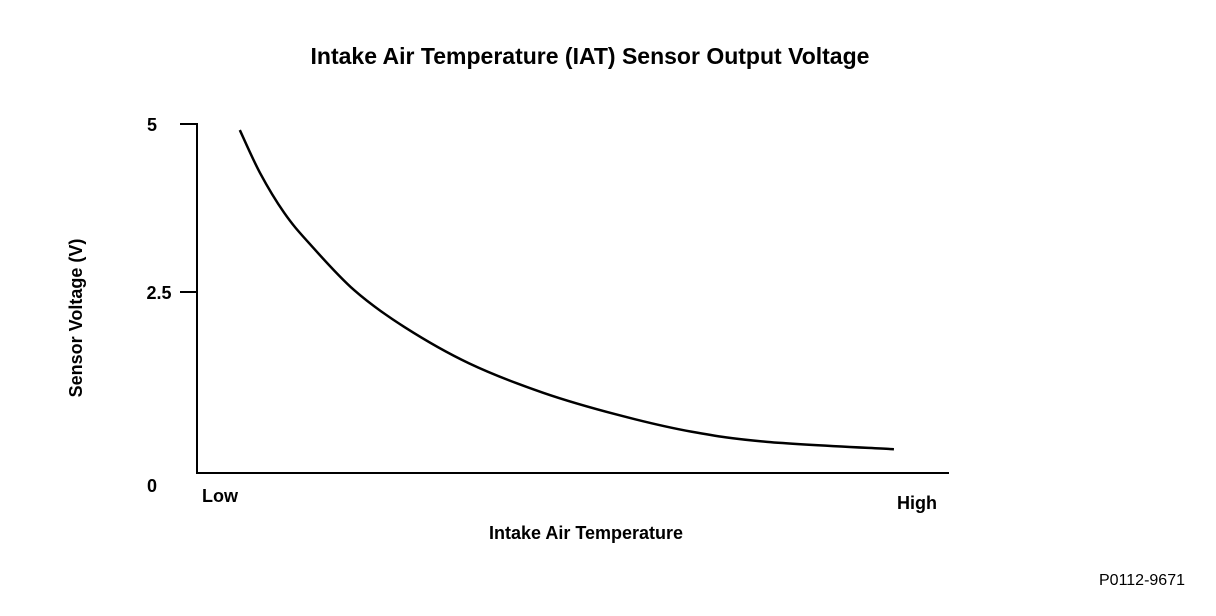 This screenshot has width=1216, height=616. I want to click on x-tick-label-high: High, so click(917, 503).